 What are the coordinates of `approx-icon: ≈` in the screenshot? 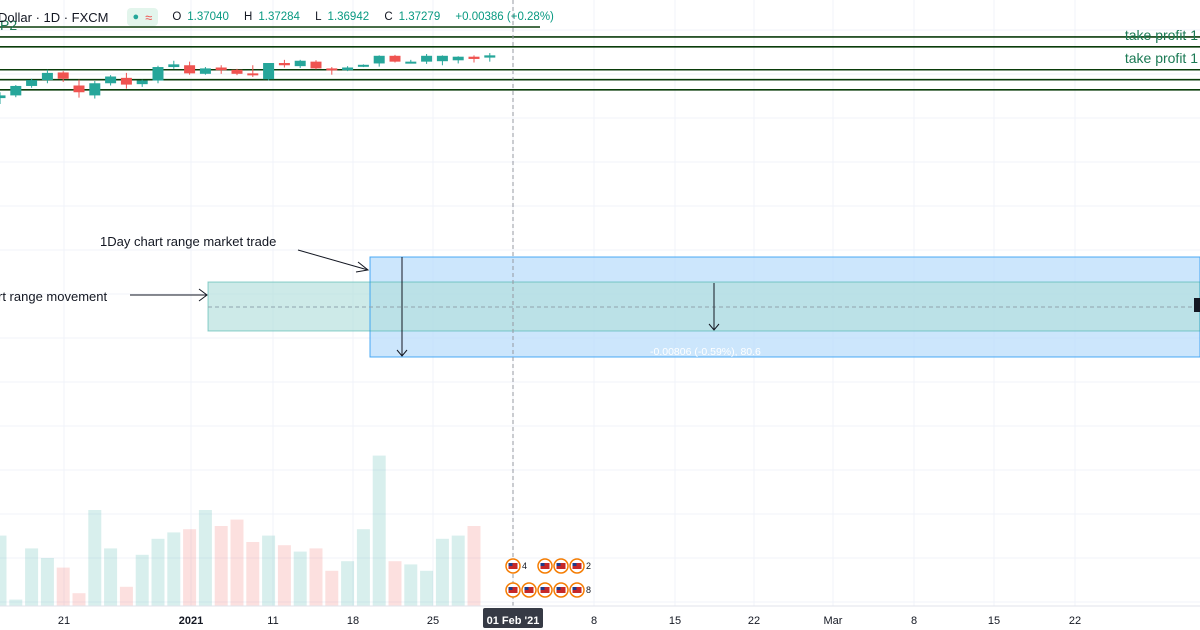 It's located at (149, 17).